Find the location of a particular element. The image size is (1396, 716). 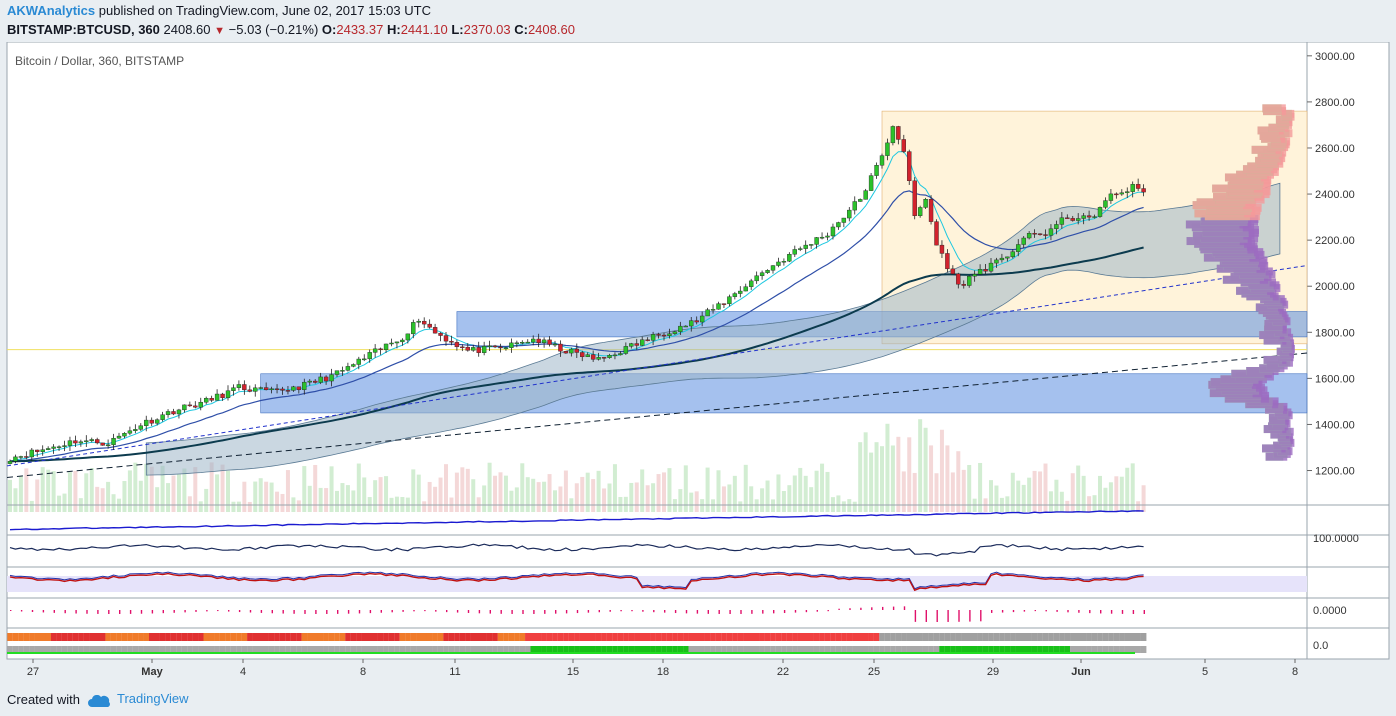

cloud-logo-icon is located at coordinates (100, 701).